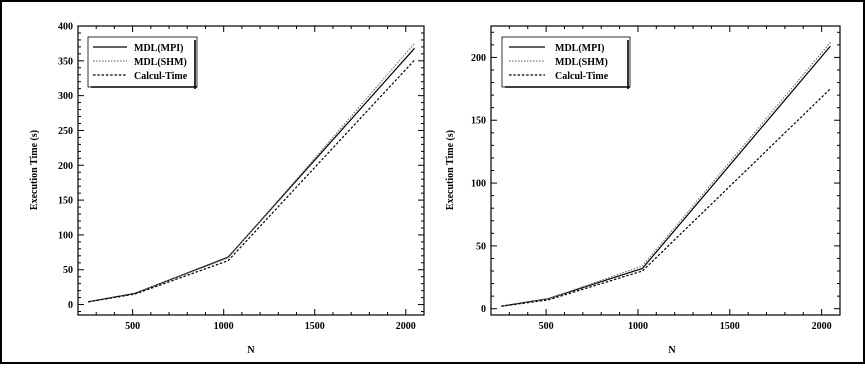 This screenshot has height=369, width=865. I want to click on y-tick-label: 250, so click(65, 131).